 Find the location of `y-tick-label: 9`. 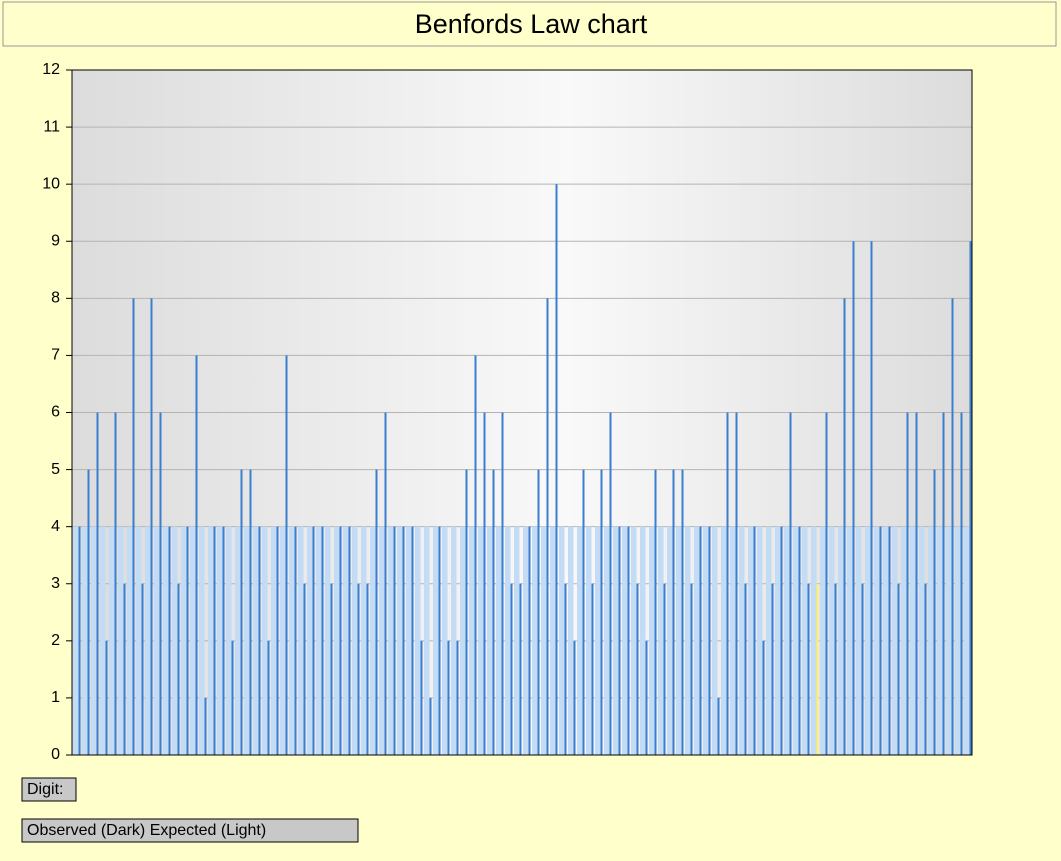

y-tick-label: 9 is located at coordinates (55, 240).